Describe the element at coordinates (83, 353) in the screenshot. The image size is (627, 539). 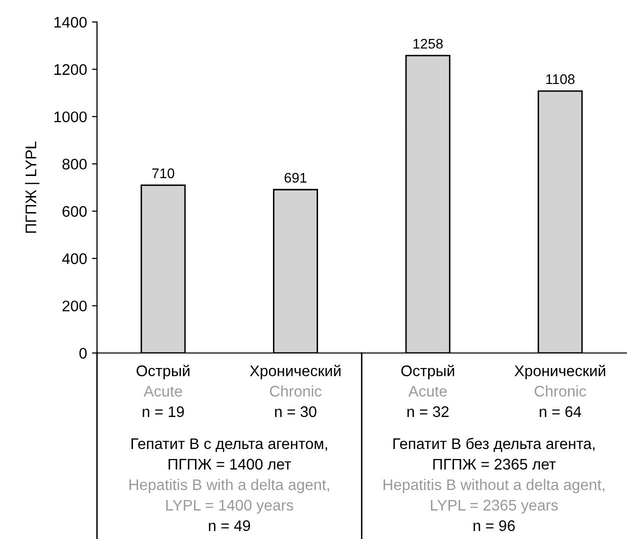
I see `y-tick-label: 0` at that location.